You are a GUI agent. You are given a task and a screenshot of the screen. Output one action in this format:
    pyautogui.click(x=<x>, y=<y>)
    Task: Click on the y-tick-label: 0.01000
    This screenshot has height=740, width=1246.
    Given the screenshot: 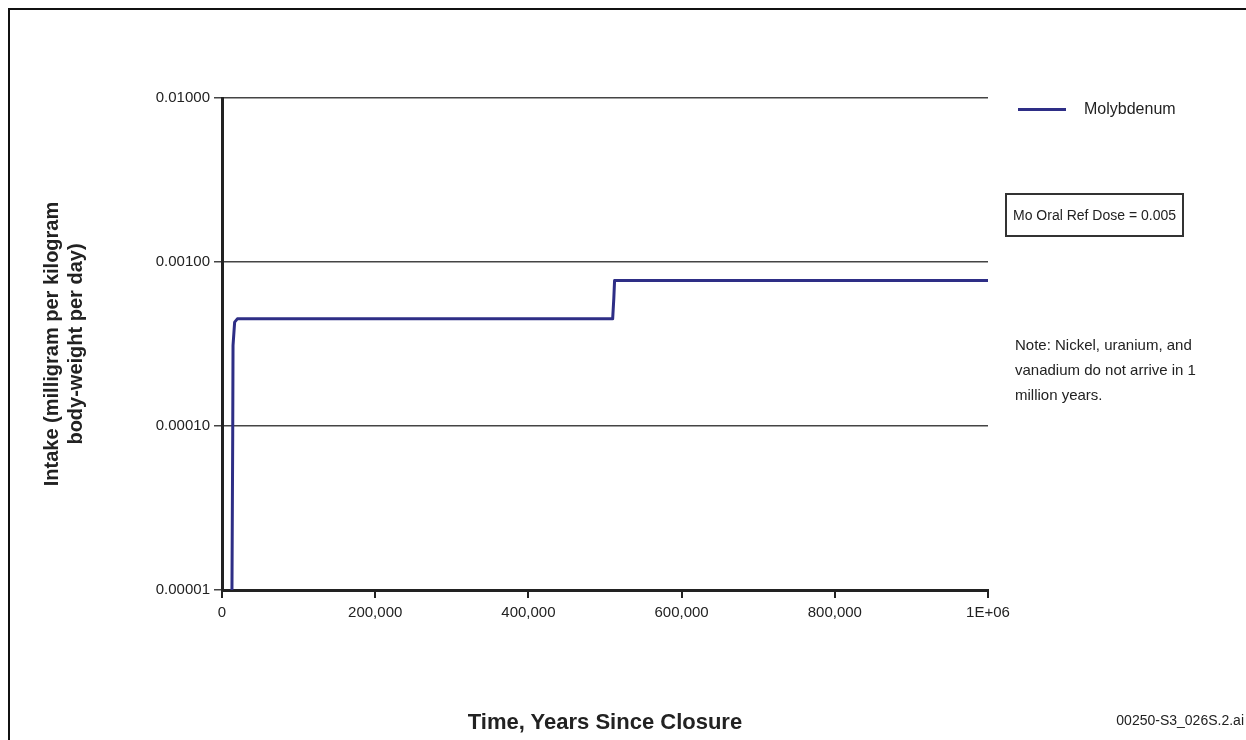 What is the action you would take?
    pyautogui.click(x=182, y=97)
    